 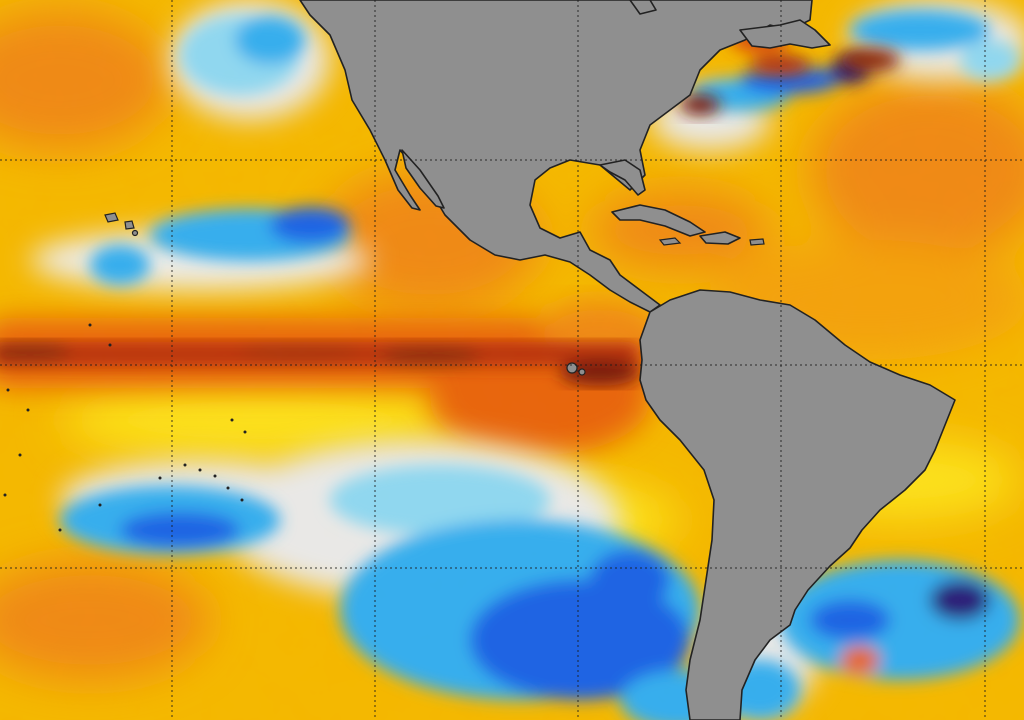 I want to click on northeast-canada-landmass, so click(x=785, y=34).